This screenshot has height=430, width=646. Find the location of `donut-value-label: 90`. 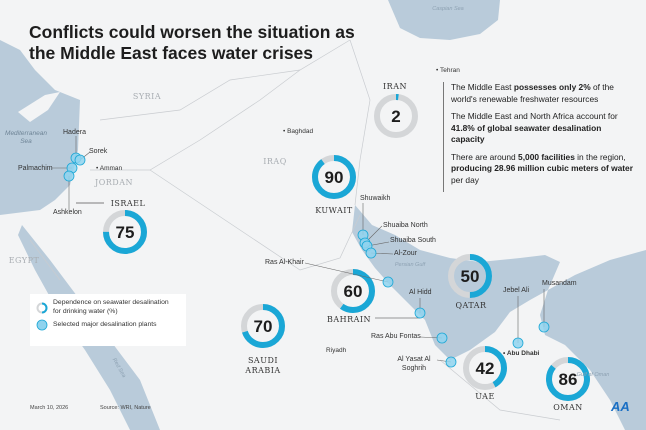

donut-value-label: 90 is located at coordinates (334, 177).